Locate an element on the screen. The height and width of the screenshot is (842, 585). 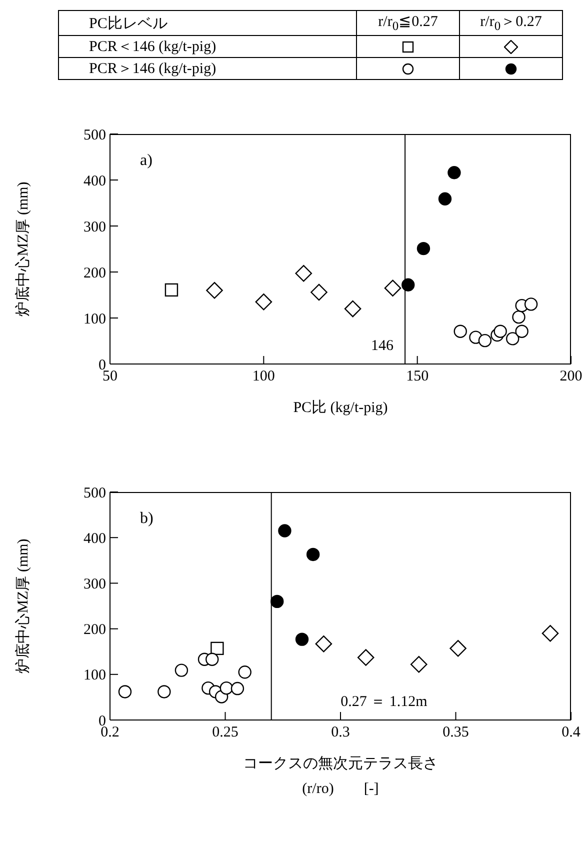
ref-line-label: 146 is located at coordinates (382, 346).